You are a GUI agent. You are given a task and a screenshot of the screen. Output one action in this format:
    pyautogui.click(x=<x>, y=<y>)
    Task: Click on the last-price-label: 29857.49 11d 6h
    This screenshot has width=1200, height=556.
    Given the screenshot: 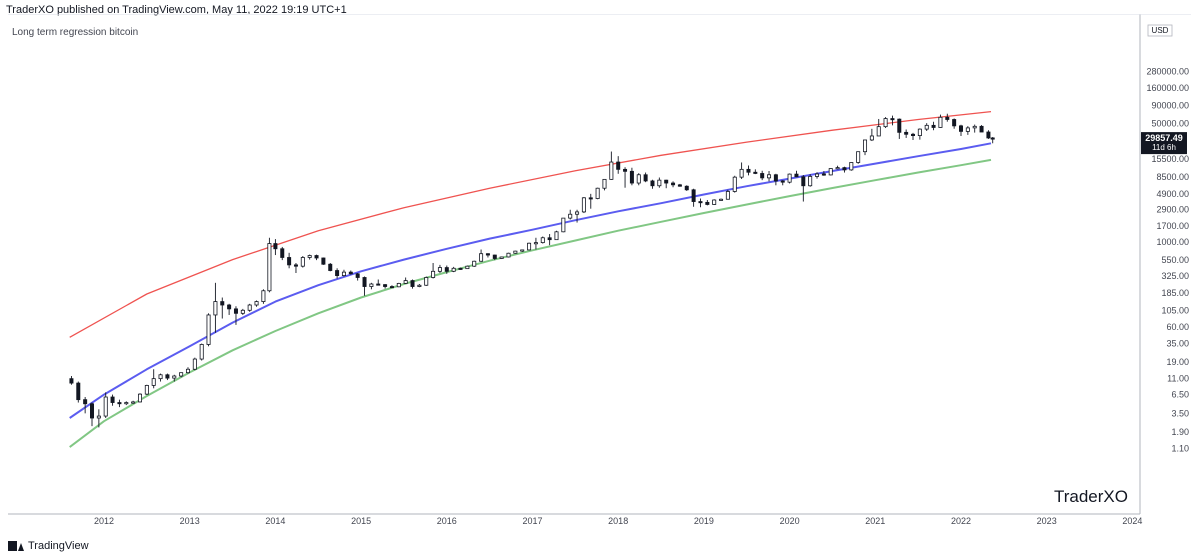 What is the action you would take?
    pyautogui.click(x=1164, y=143)
    